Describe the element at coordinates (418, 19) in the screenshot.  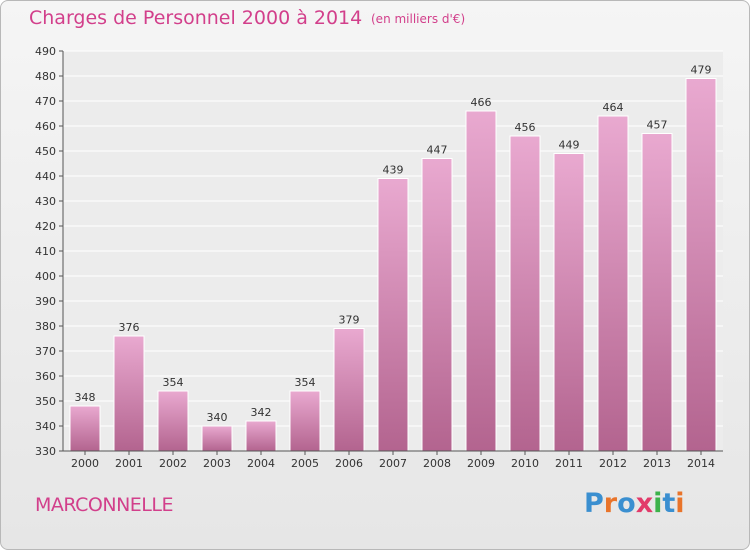
I see `chart-subtitle: (en milliers d'€)` at that location.